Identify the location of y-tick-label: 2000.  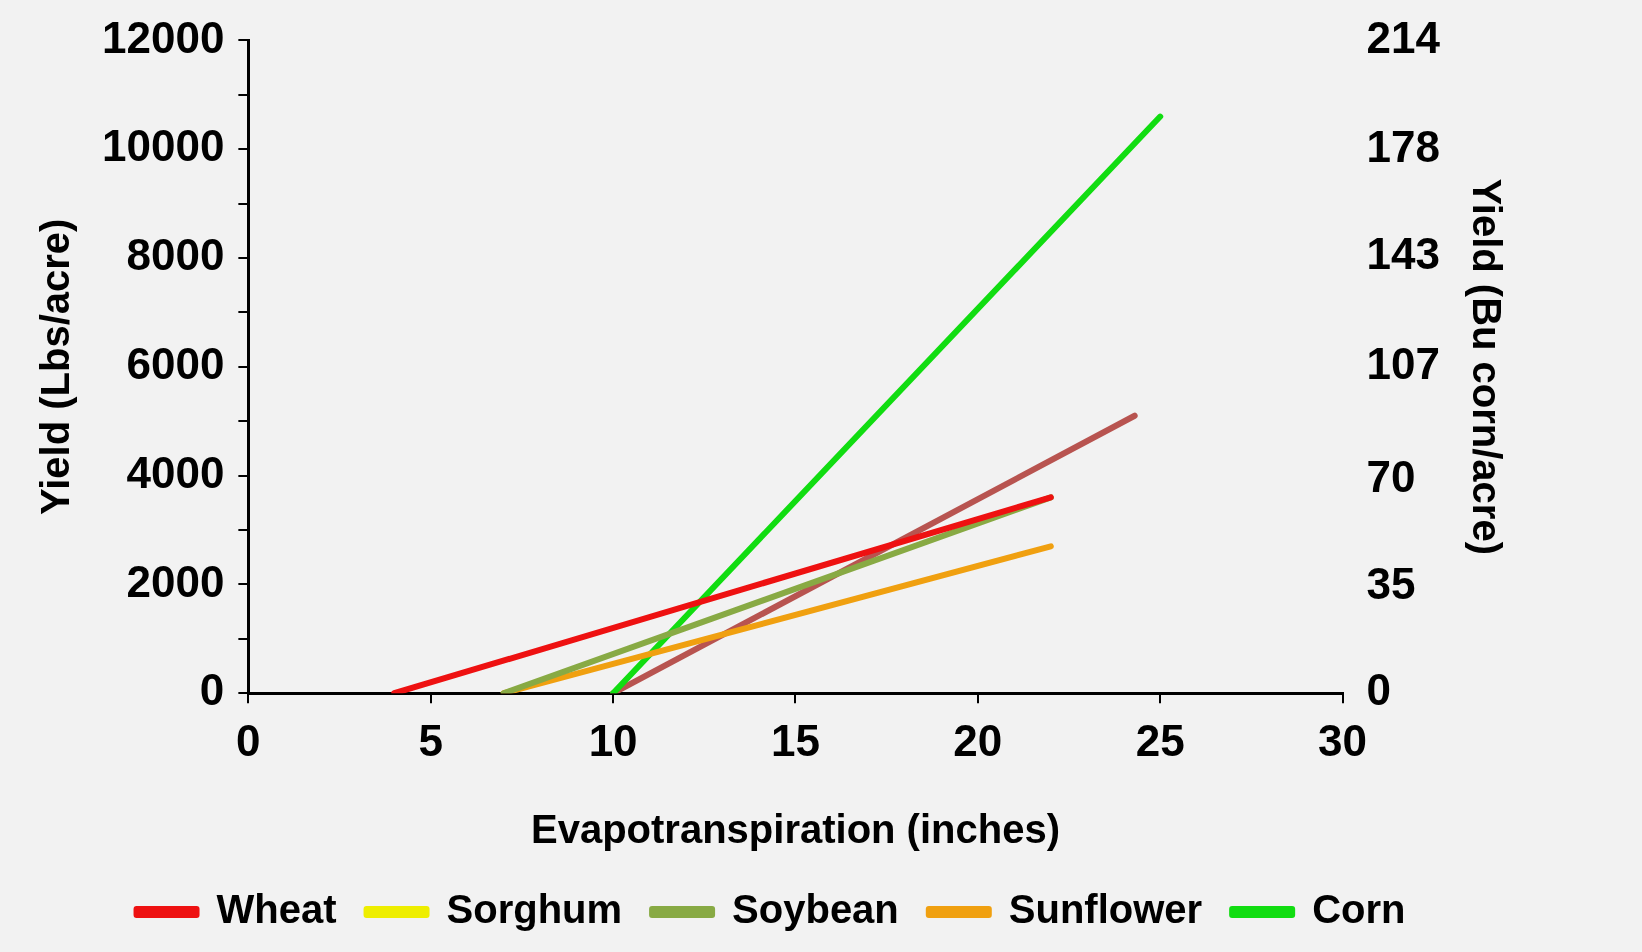
(175, 581).